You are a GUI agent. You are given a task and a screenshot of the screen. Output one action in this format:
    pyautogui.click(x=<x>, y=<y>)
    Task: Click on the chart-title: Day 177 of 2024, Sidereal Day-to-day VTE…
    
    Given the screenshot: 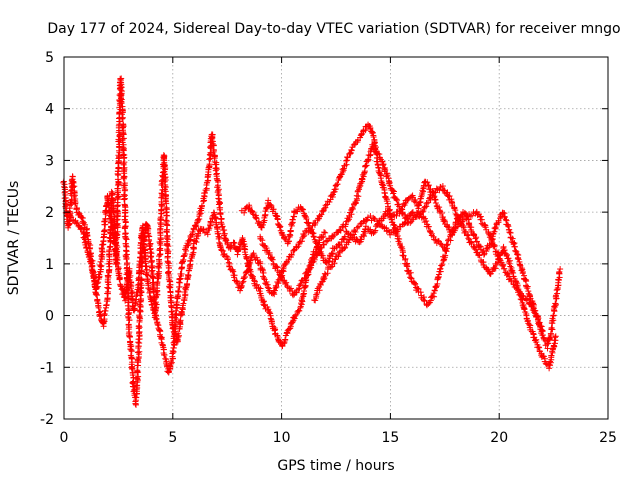 What is the action you would take?
    pyautogui.click(x=333, y=29)
    